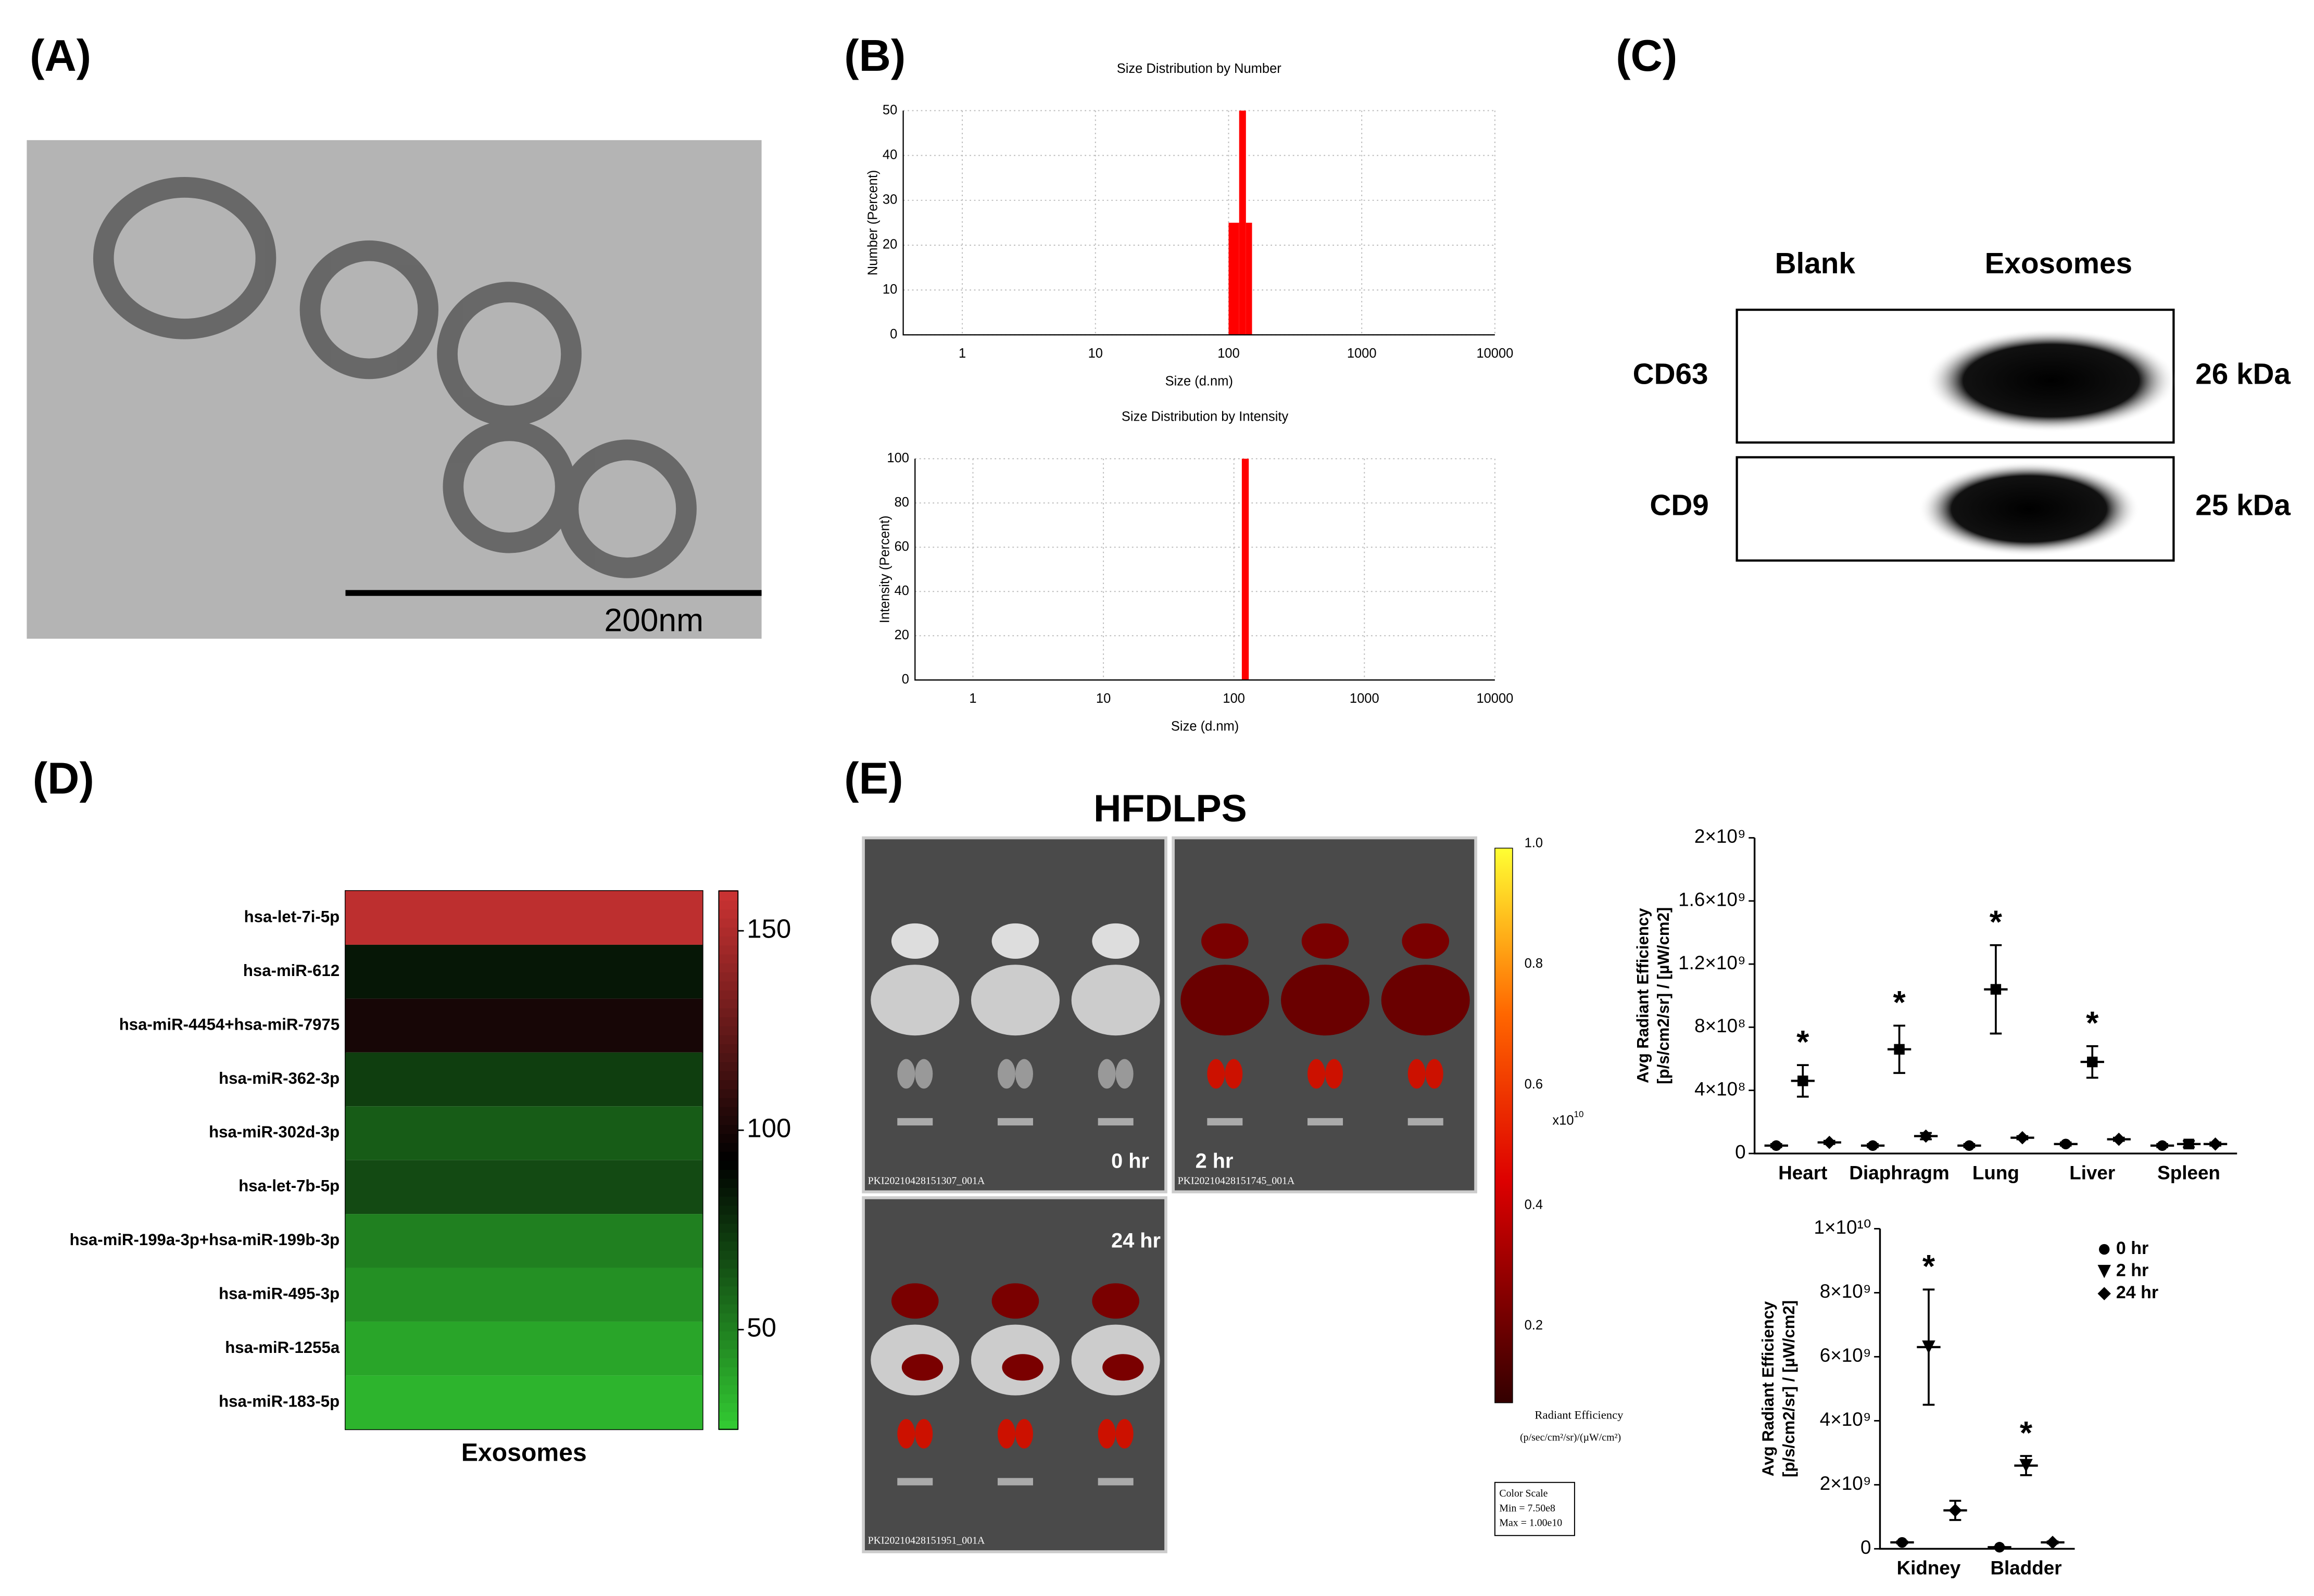 Image resolution: width=2314 pixels, height=1596 pixels. What do you see at coordinates (279, 1078) in the screenshot?
I see `row-label: hsa-miR-362-3p` at bounding box center [279, 1078].